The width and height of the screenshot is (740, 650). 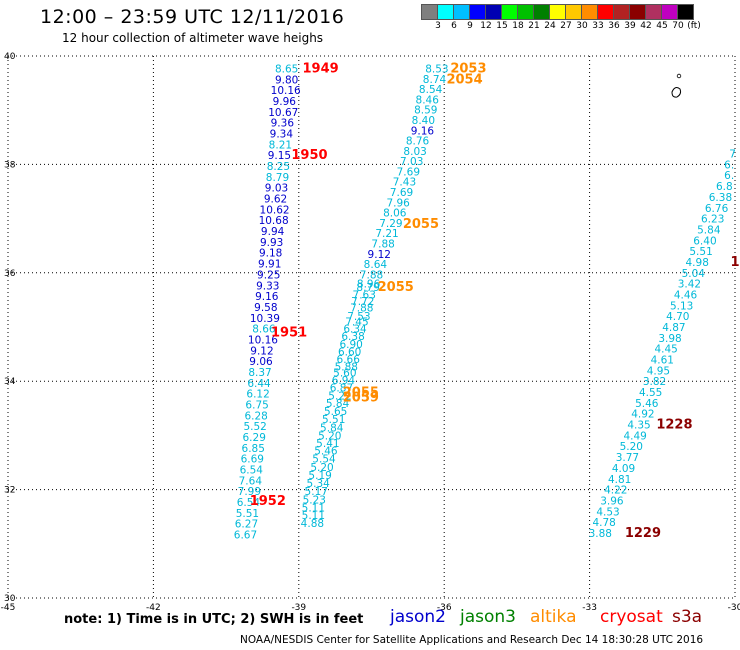 What do you see at coordinates (631, 617) in the screenshot?
I see `legend-cryosat: cryosat` at bounding box center [631, 617].